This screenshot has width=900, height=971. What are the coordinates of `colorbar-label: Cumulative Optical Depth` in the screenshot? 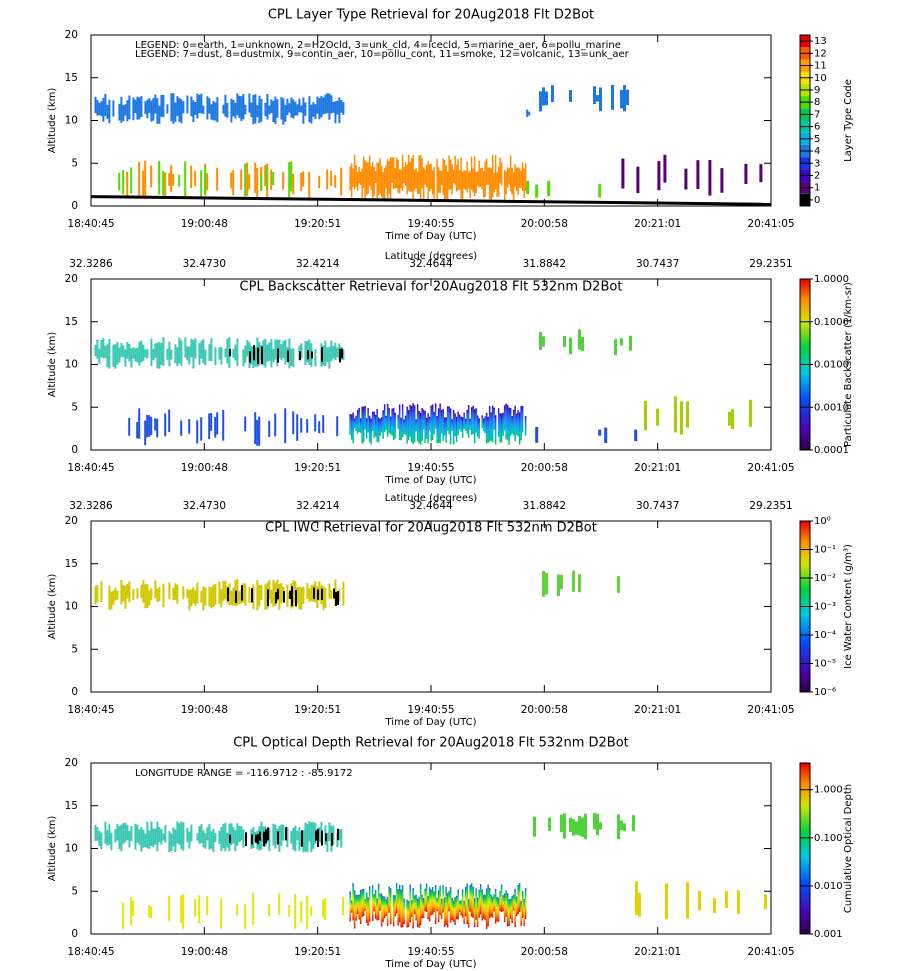 It's located at (848, 848).